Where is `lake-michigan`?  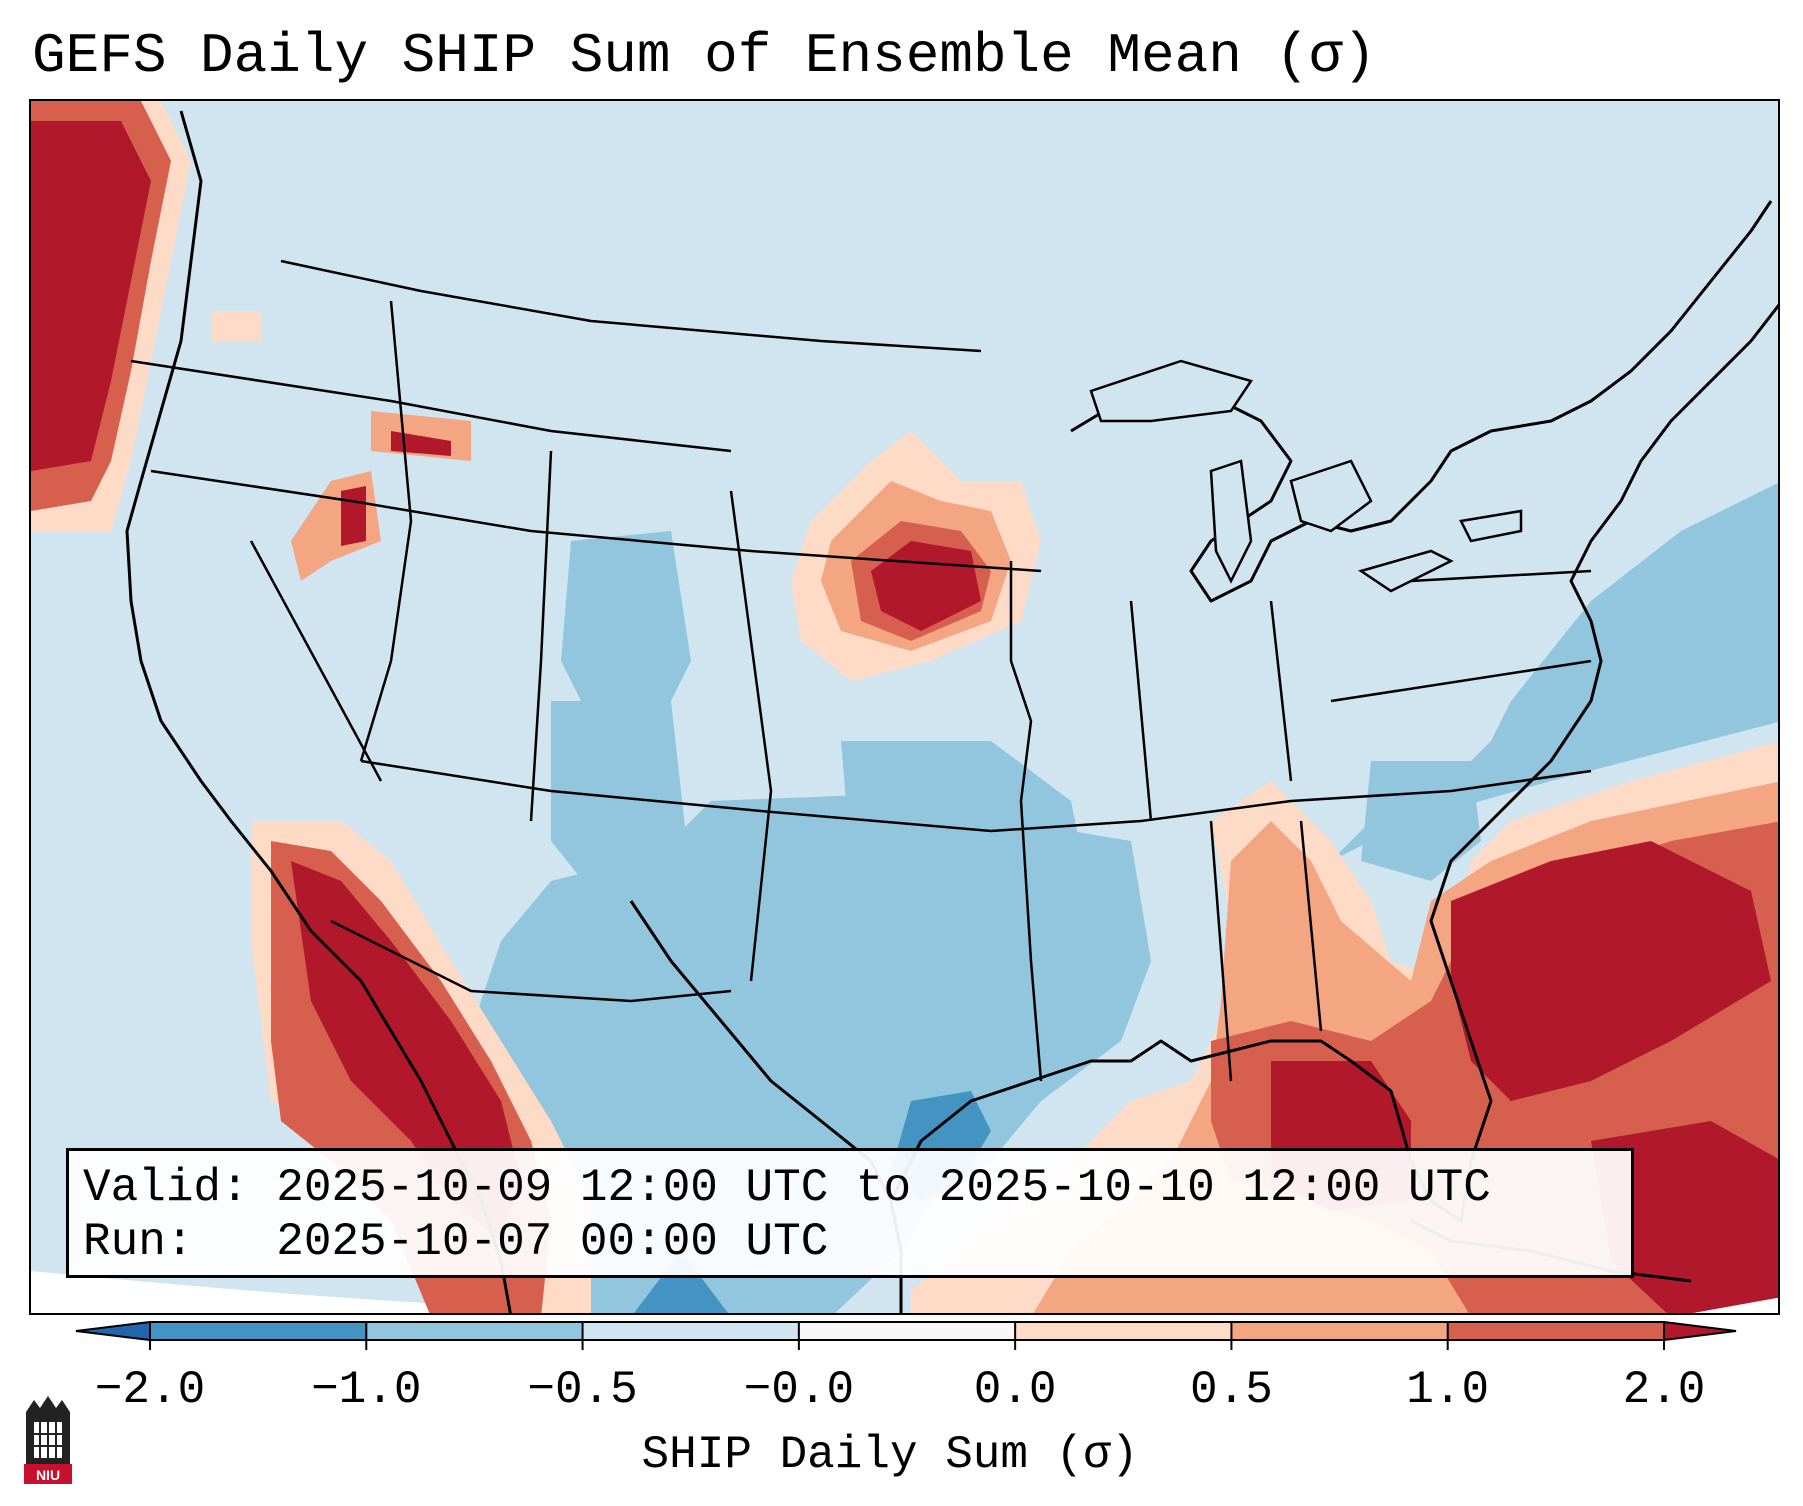
lake-michigan is located at coordinates (1231, 521).